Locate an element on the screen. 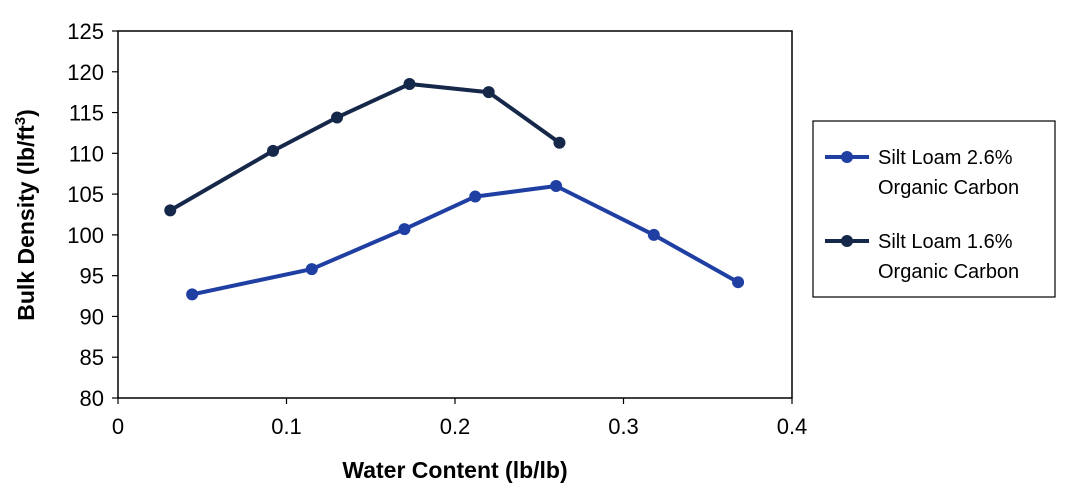 This screenshot has width=1073, height=500. x-tick-label: 0.4 is located at coordinates (792, 426).